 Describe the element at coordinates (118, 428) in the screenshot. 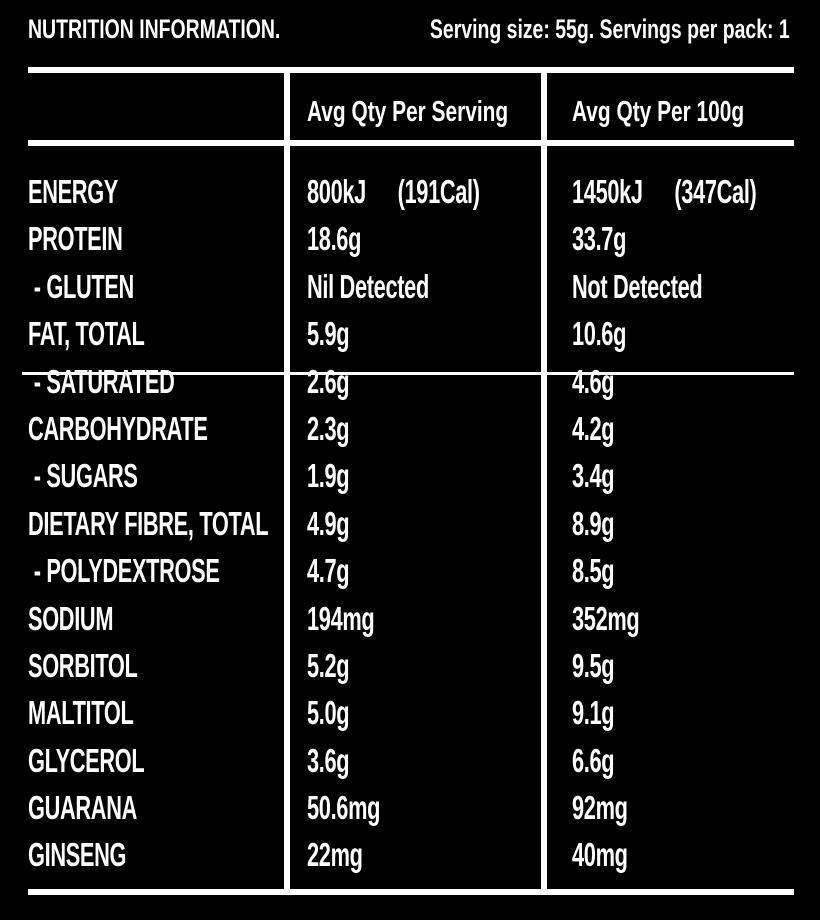

I see `nutrient-name: CARBOHYDRATE` at that location.